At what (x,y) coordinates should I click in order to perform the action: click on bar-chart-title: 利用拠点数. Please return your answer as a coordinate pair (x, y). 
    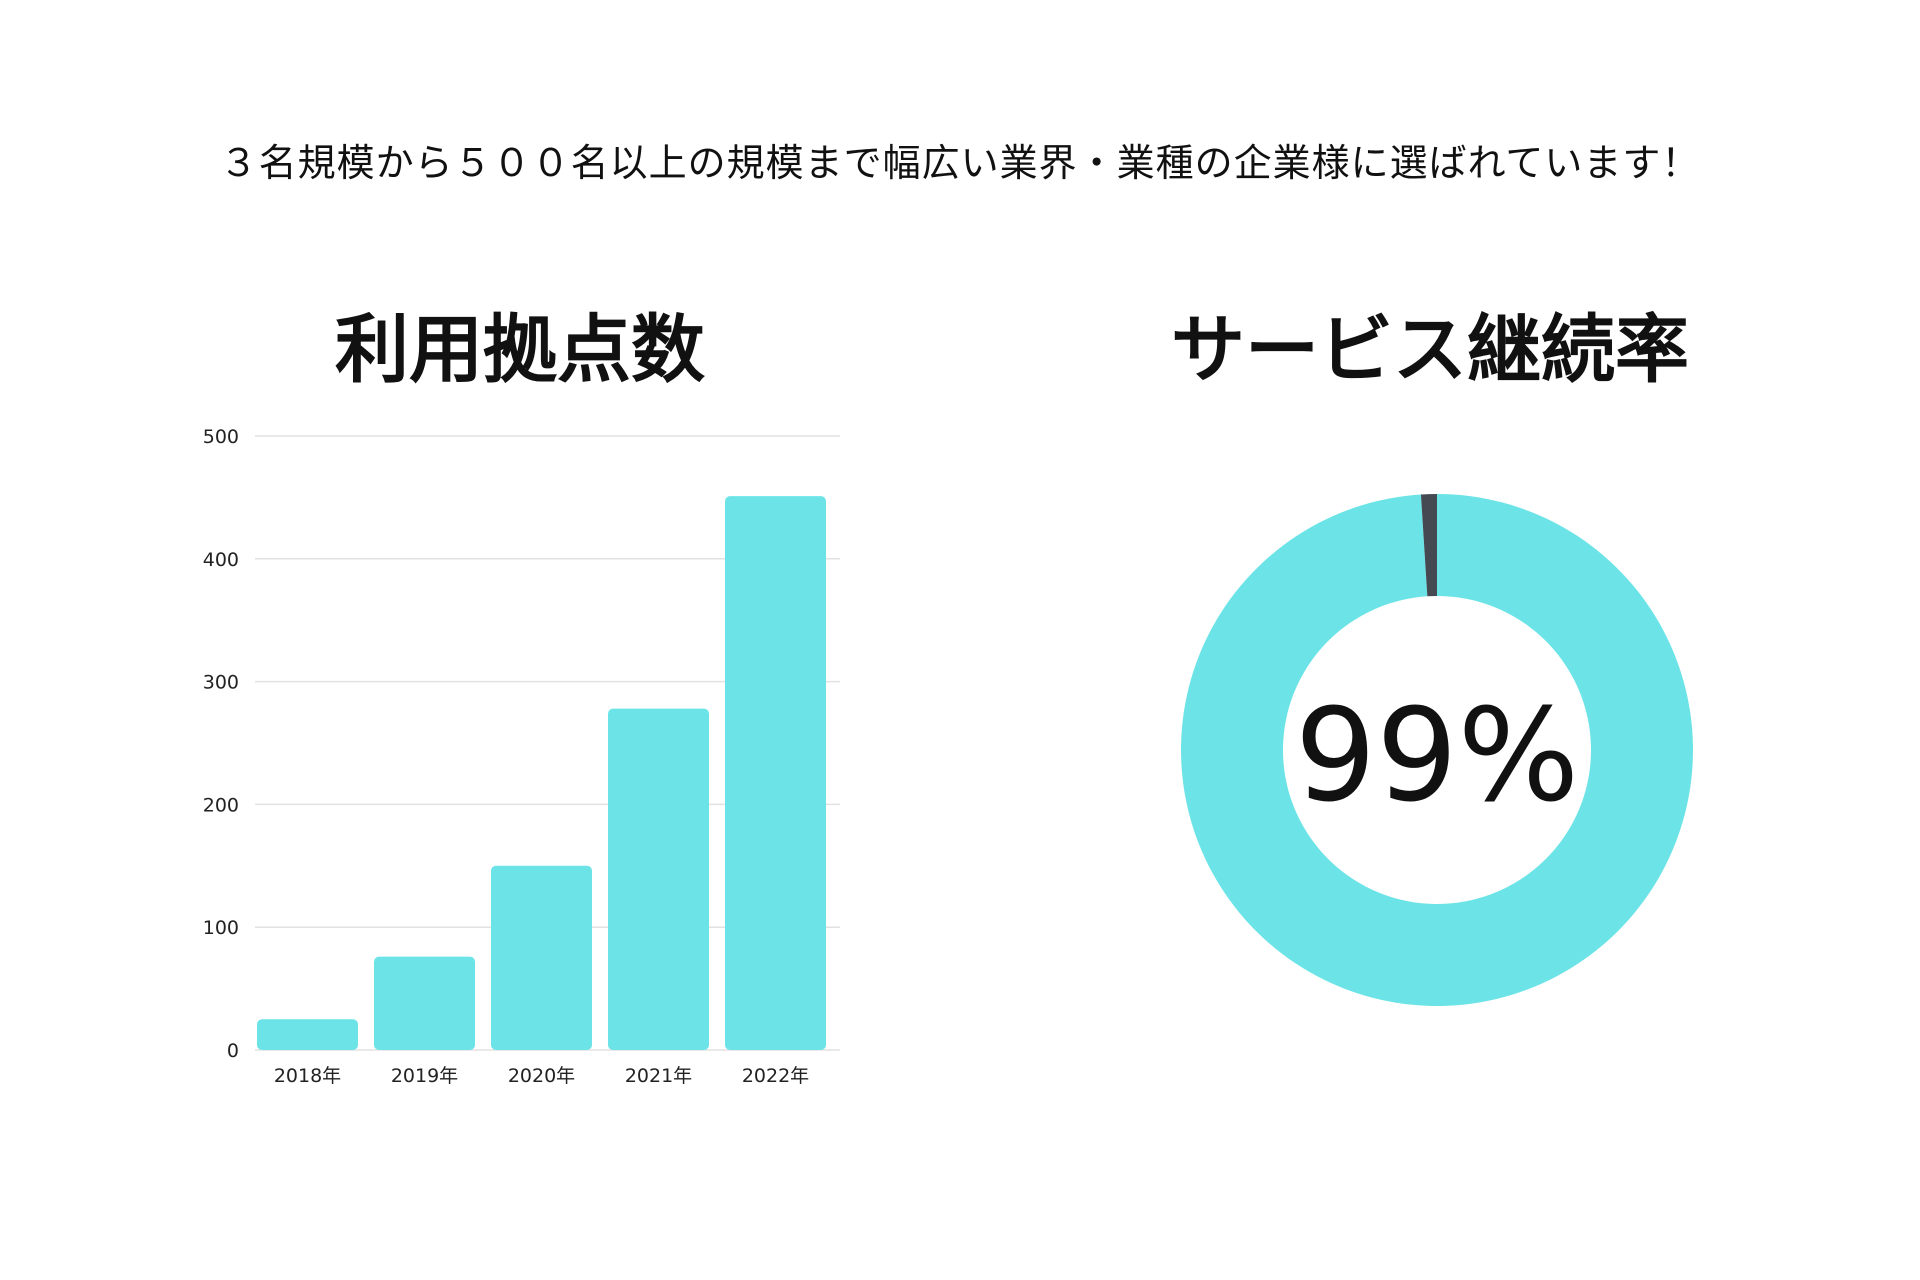
    Looking at the image, I should click on (520, 350).